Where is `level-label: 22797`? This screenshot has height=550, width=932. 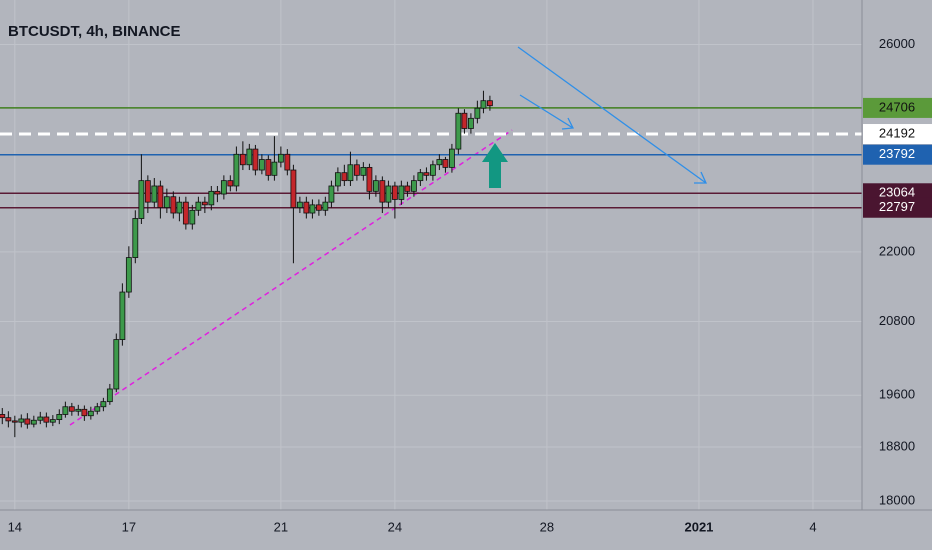 level-label: 22797 is located at coordinates (897, 206).